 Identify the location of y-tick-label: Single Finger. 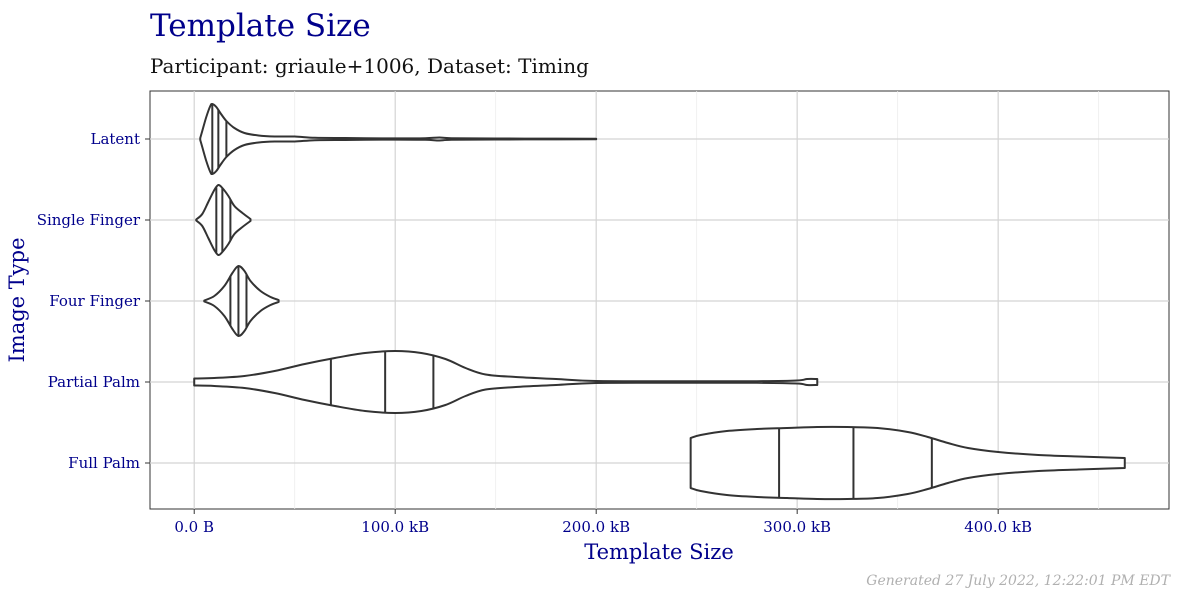
(89, 220).